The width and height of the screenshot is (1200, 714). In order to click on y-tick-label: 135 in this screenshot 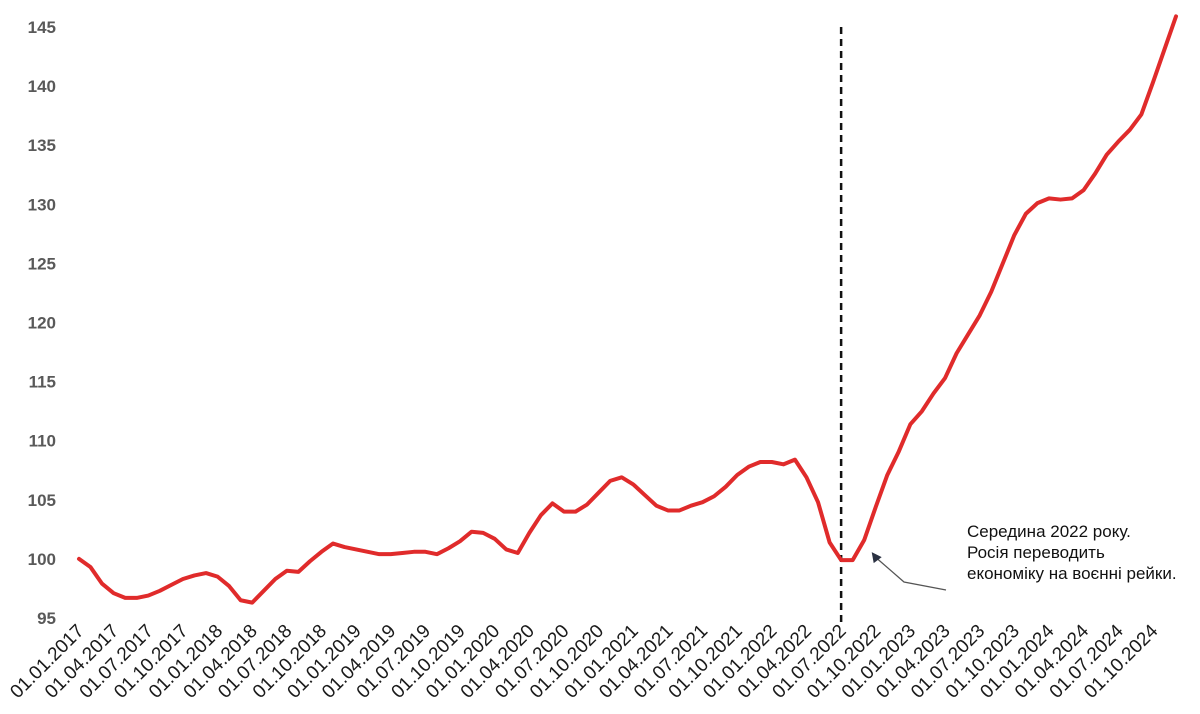, I will do `click(42, 145)`.